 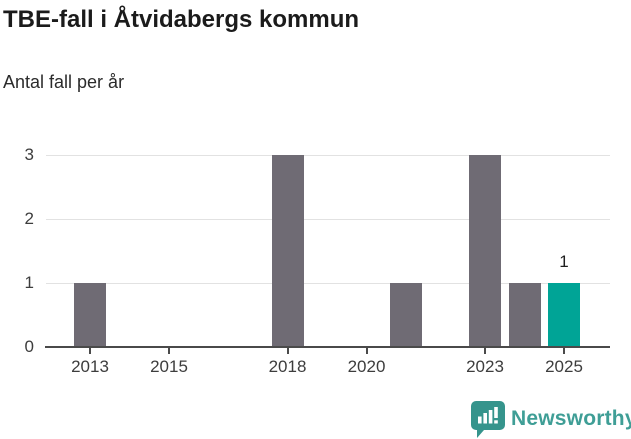 I want to click on x-axis-label-2020: 2020, so click(x=366, y=366).